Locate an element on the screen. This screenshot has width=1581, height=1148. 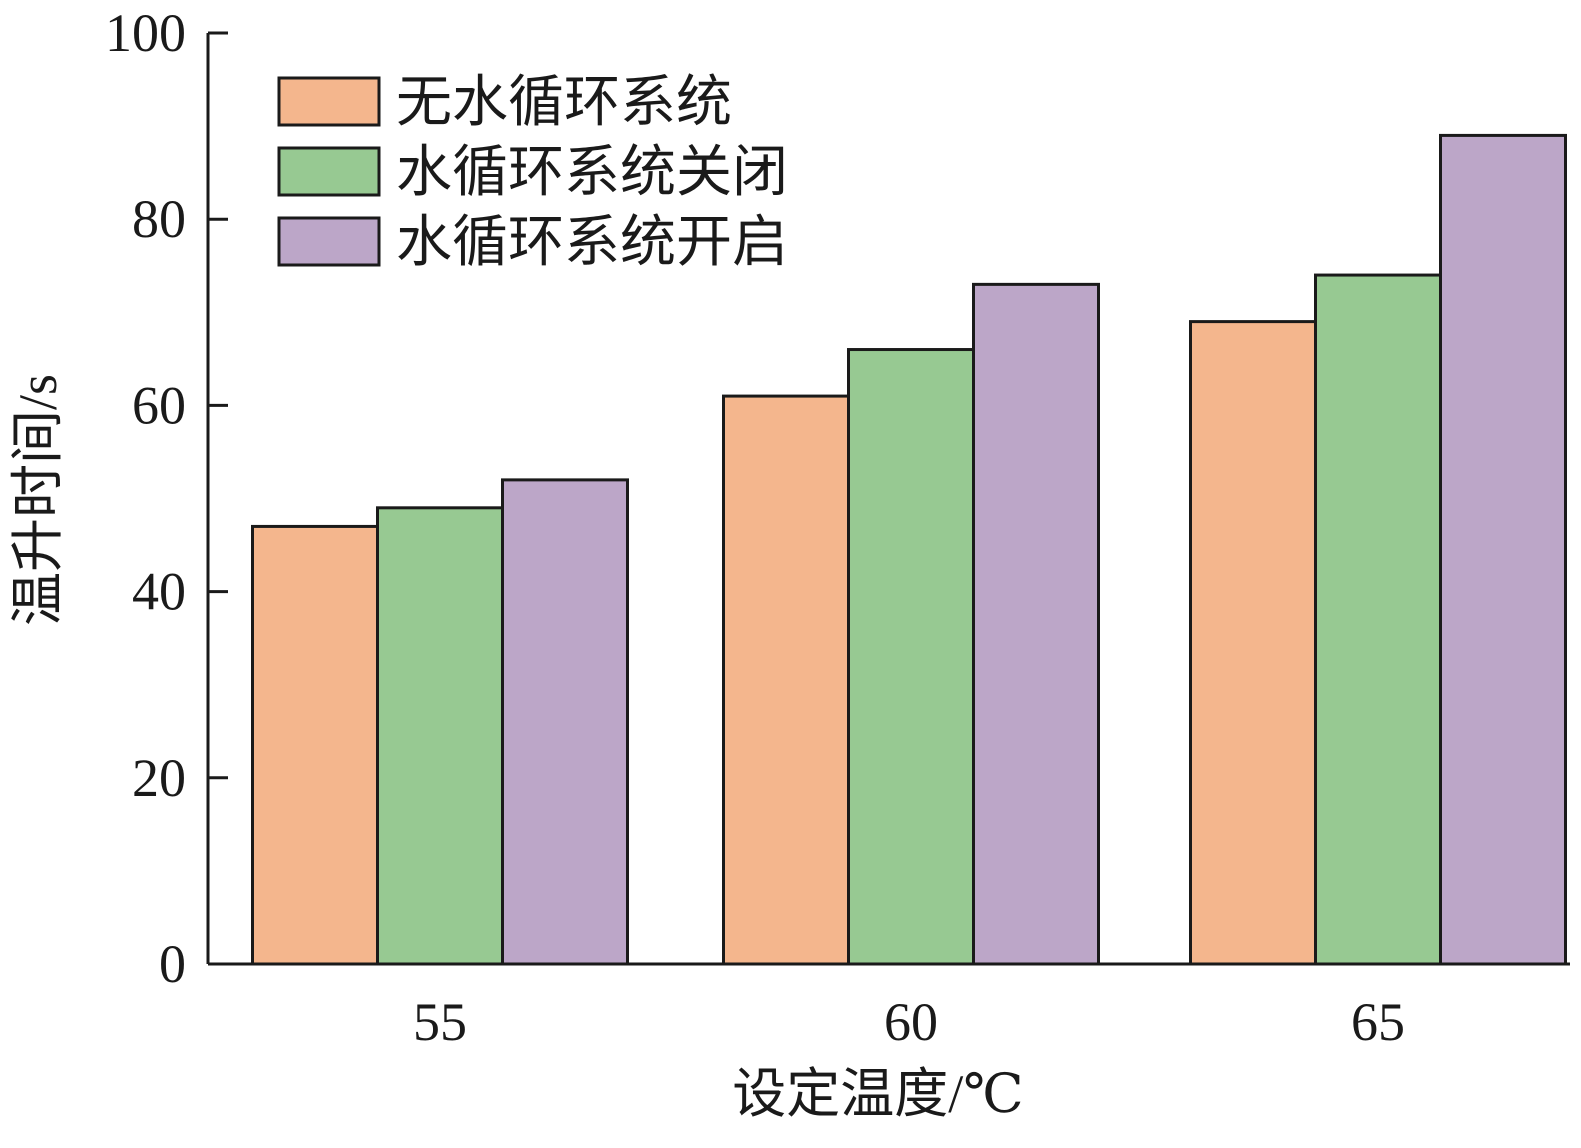
y-axis-title: 温升时间/s is located at coordinates (38, 500).